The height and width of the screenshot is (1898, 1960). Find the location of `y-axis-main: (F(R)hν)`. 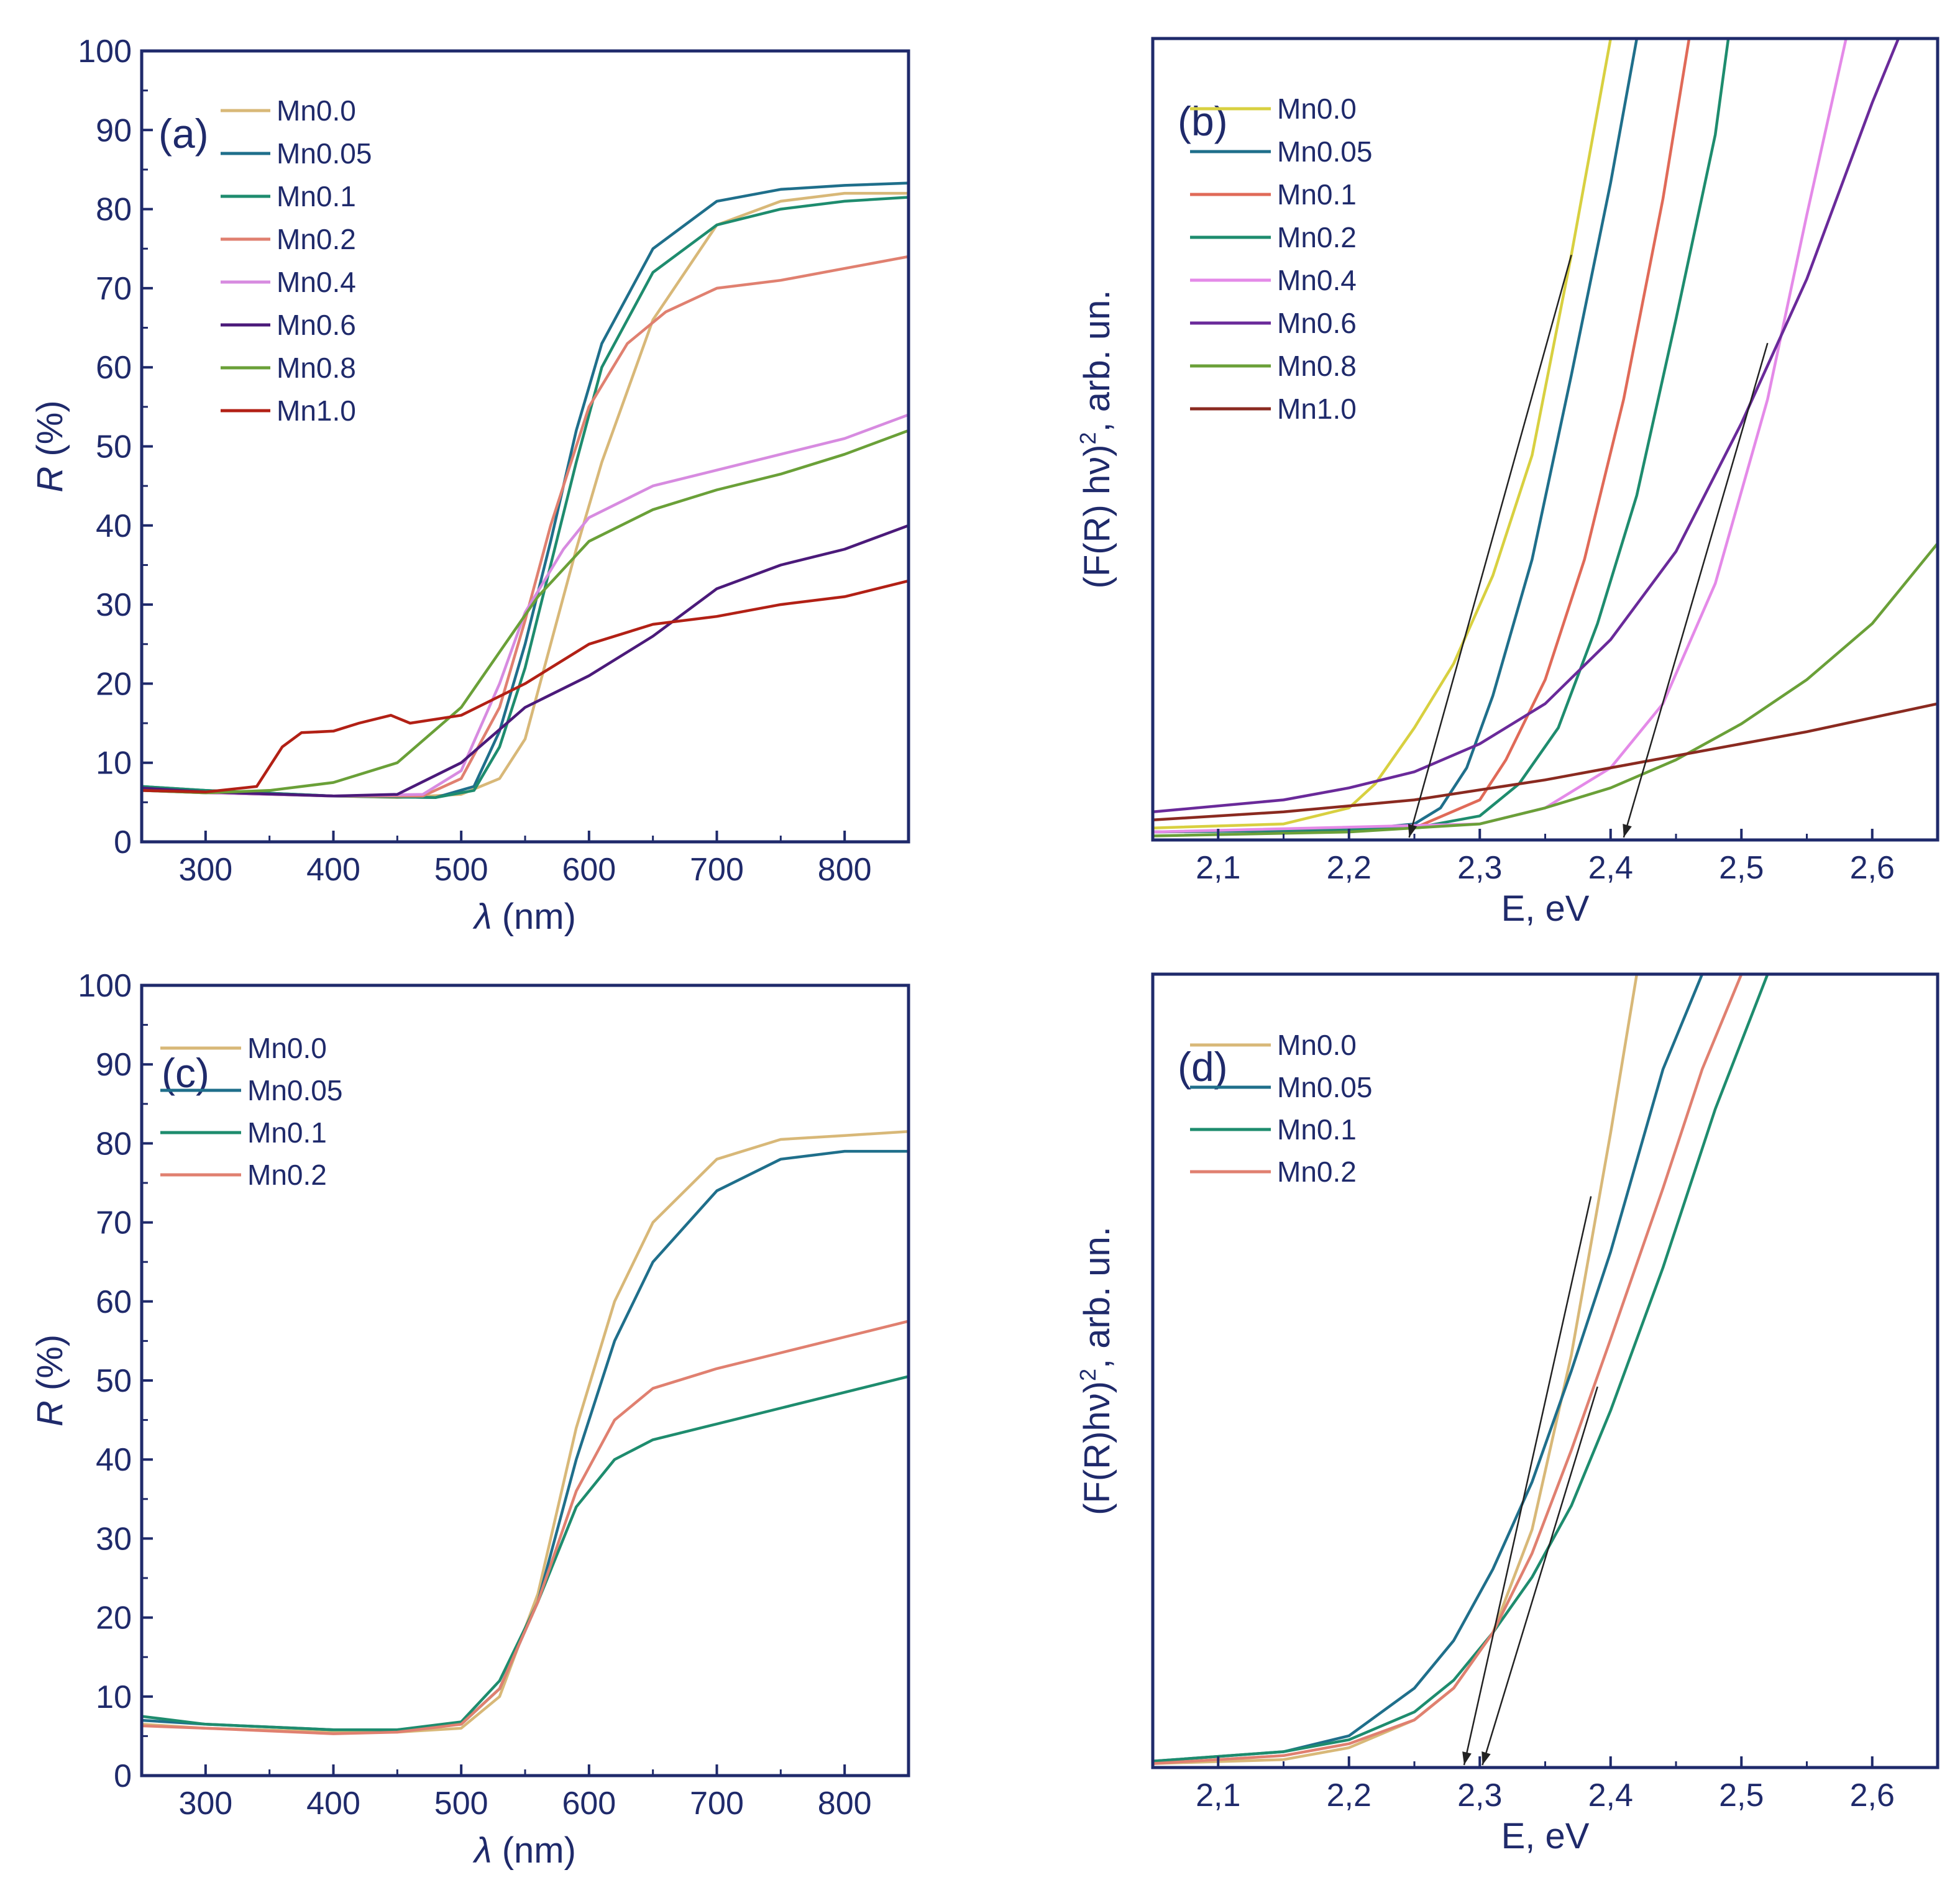

y-axis-main: (F(R)hν) is located at coordinates (1097, 1448).